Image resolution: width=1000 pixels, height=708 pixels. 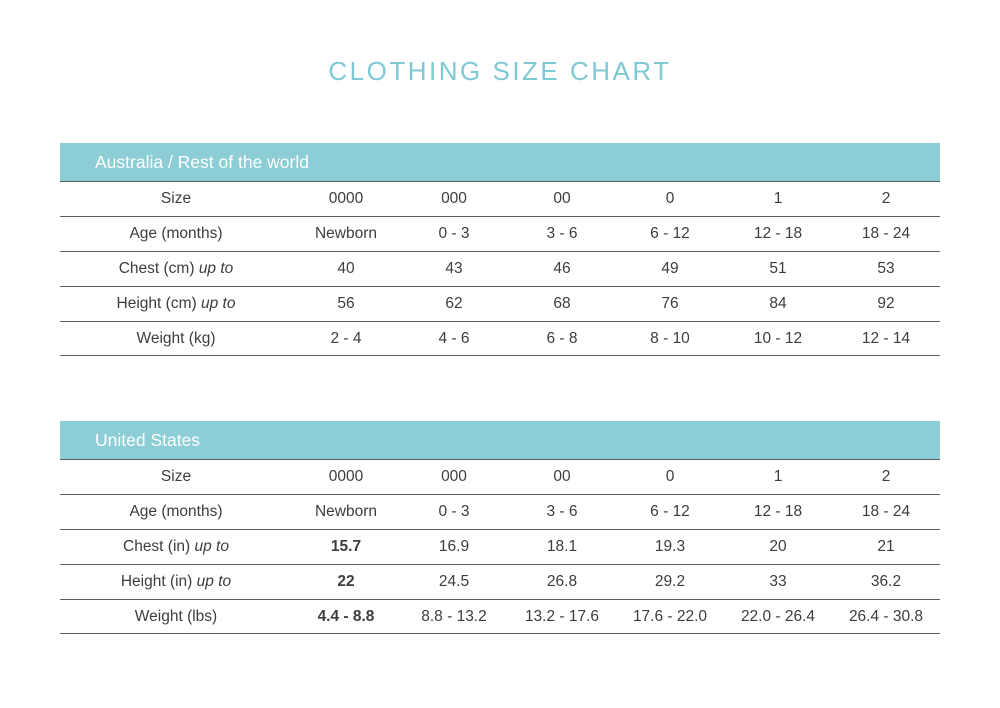 What do you see at coordinates (670, 546) in the screenshot?
I see `value-cell: 19.3` at bounding box center [670, 546].